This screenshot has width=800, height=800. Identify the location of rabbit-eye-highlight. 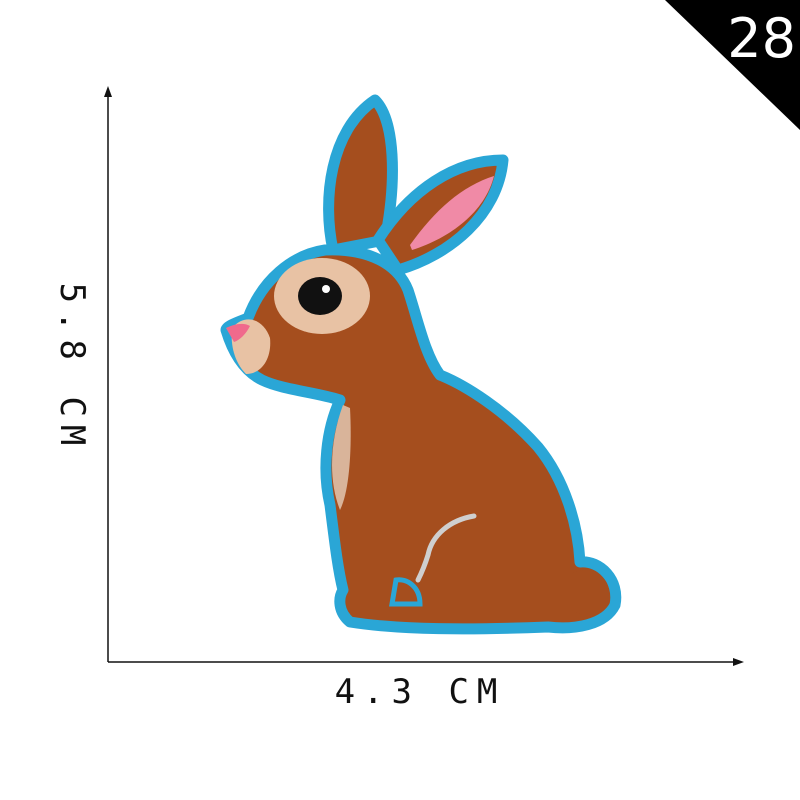
(326, 289).